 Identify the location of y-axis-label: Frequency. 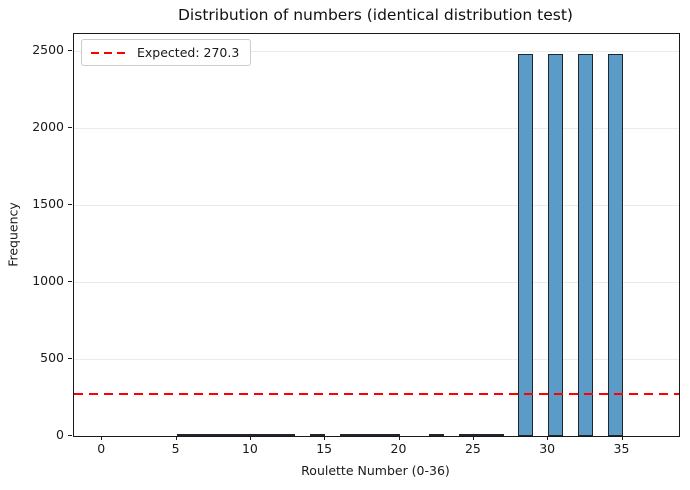
(13, 234).